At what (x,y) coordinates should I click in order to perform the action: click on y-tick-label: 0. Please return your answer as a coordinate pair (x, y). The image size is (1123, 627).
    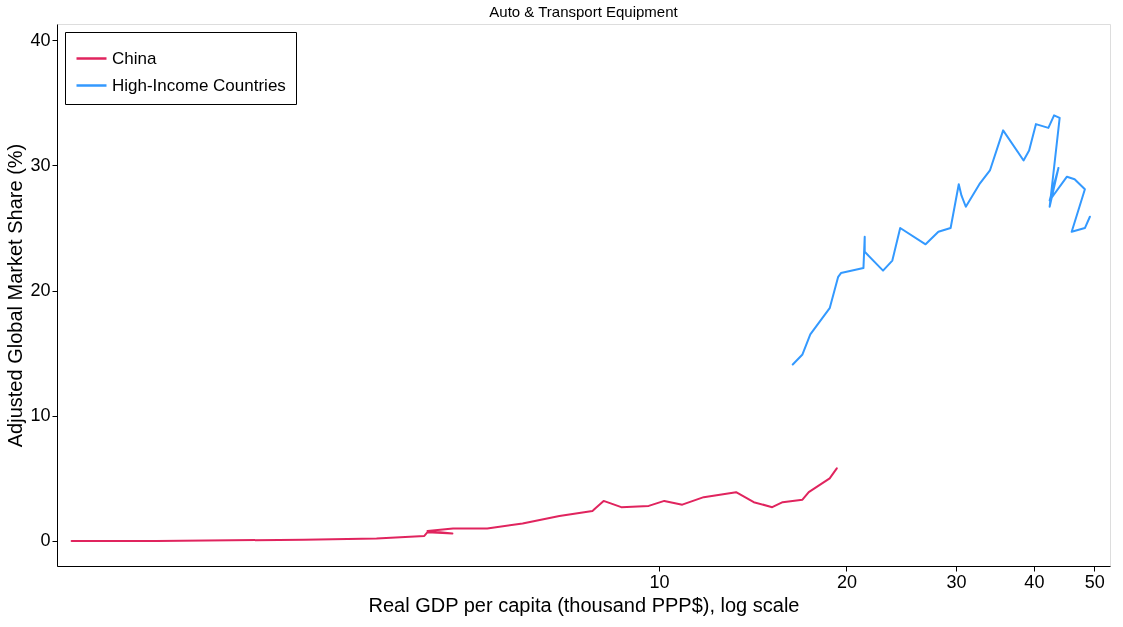
    Looking at the image, I should click on (45, 540).